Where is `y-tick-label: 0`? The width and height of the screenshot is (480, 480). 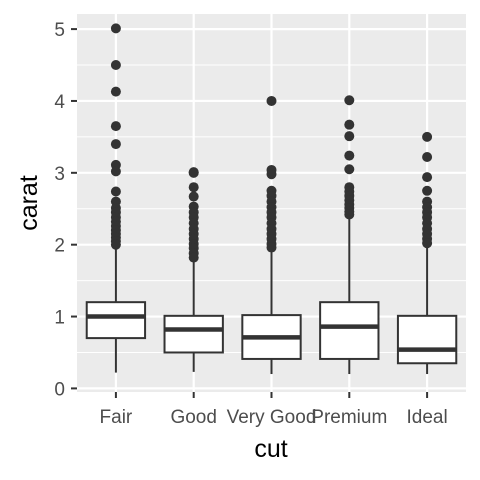 y-tick-label: 0 is located at coordinates (59, 389).